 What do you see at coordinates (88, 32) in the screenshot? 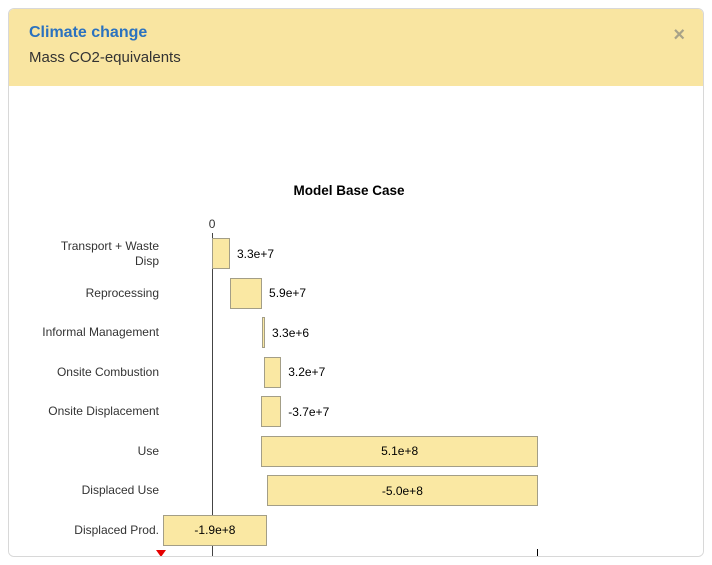
I see `dialog-title: Climate change` at bounding box center [88, 32].